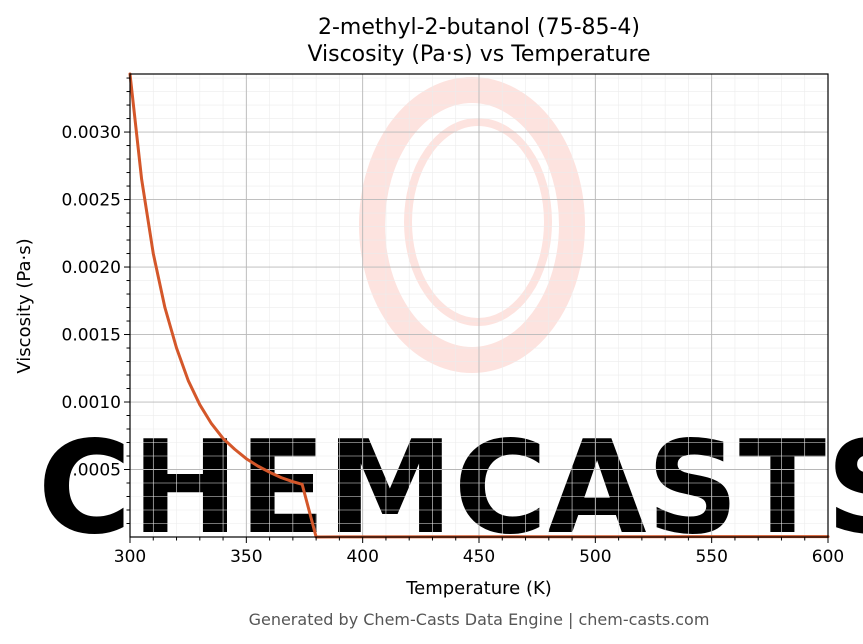 The image size is (863, 644). Describe the element at coordinates (91, 471) in the screenshot. I see `y-tick-label: 0.0005` at that location.